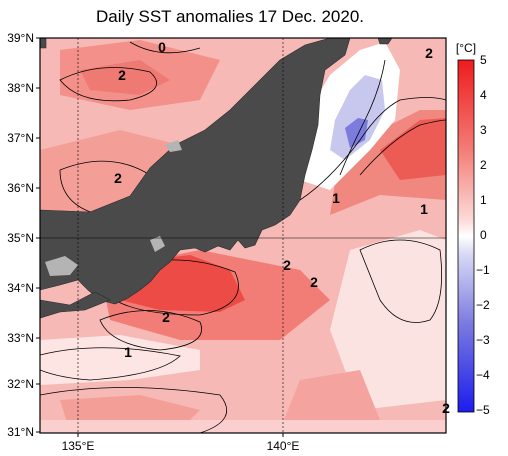 The image size is (508, 456). What do you see at coordinates (20, 338) in the screenshot?
I see `lat-label-33: 33°N` at bounding box center [20, 338].